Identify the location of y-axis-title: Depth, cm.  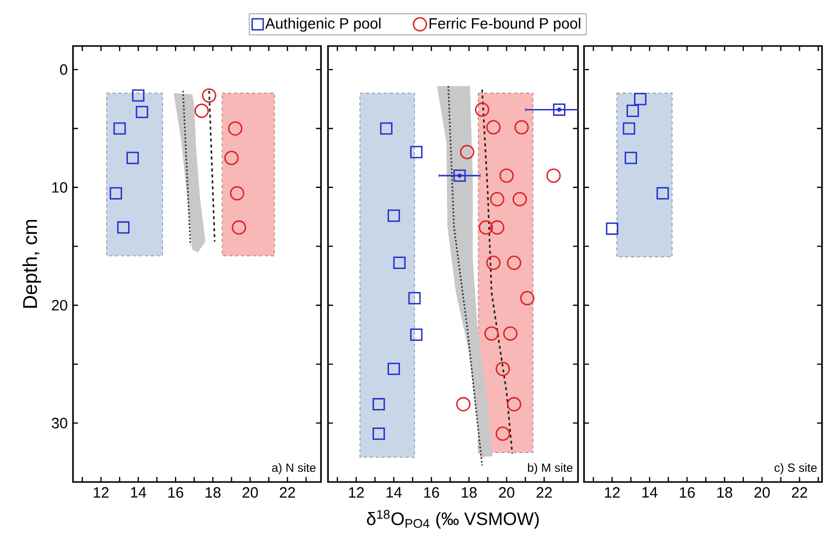
(32, 264).